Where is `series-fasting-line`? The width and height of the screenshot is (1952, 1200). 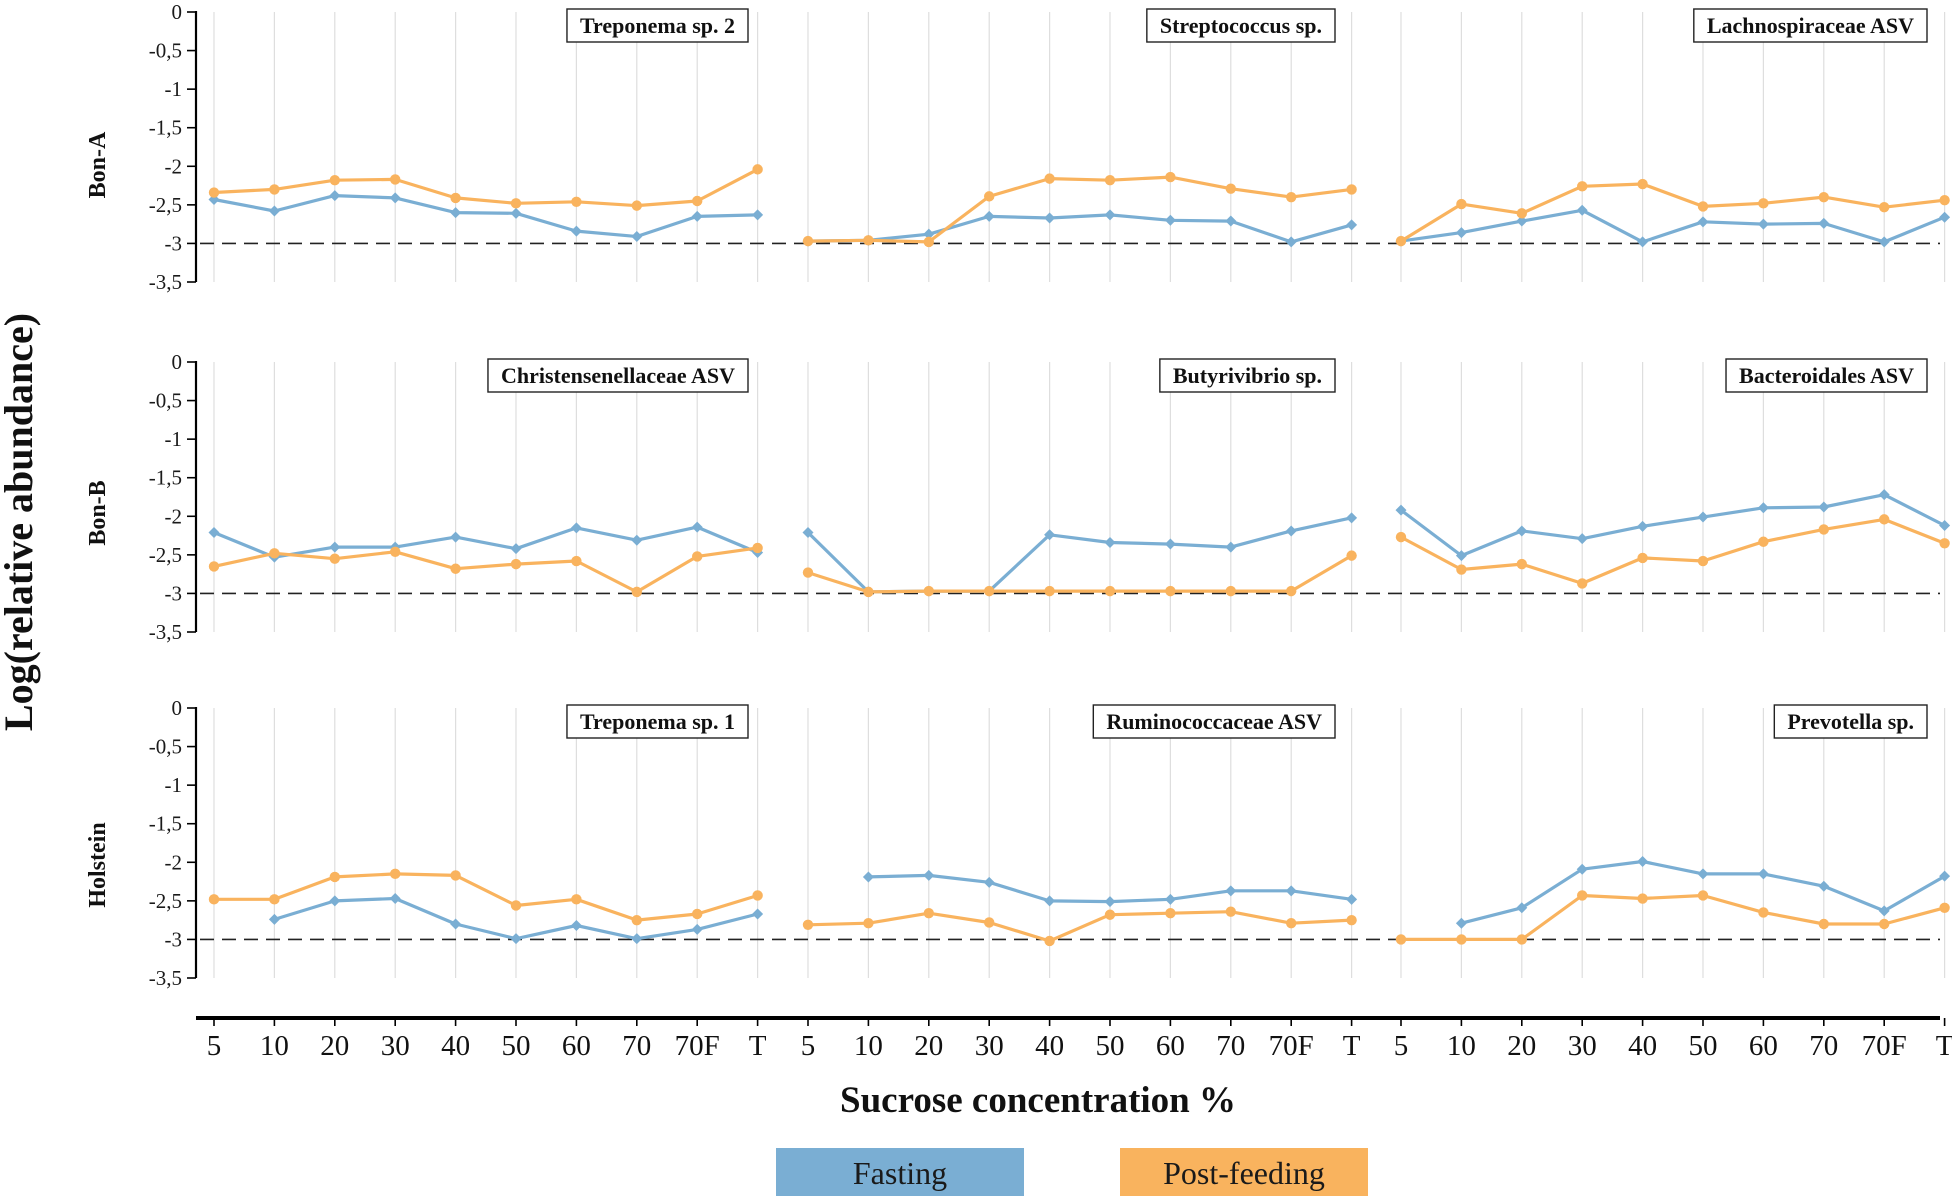 series-fasting-line is located at coordinates (1673, 525).